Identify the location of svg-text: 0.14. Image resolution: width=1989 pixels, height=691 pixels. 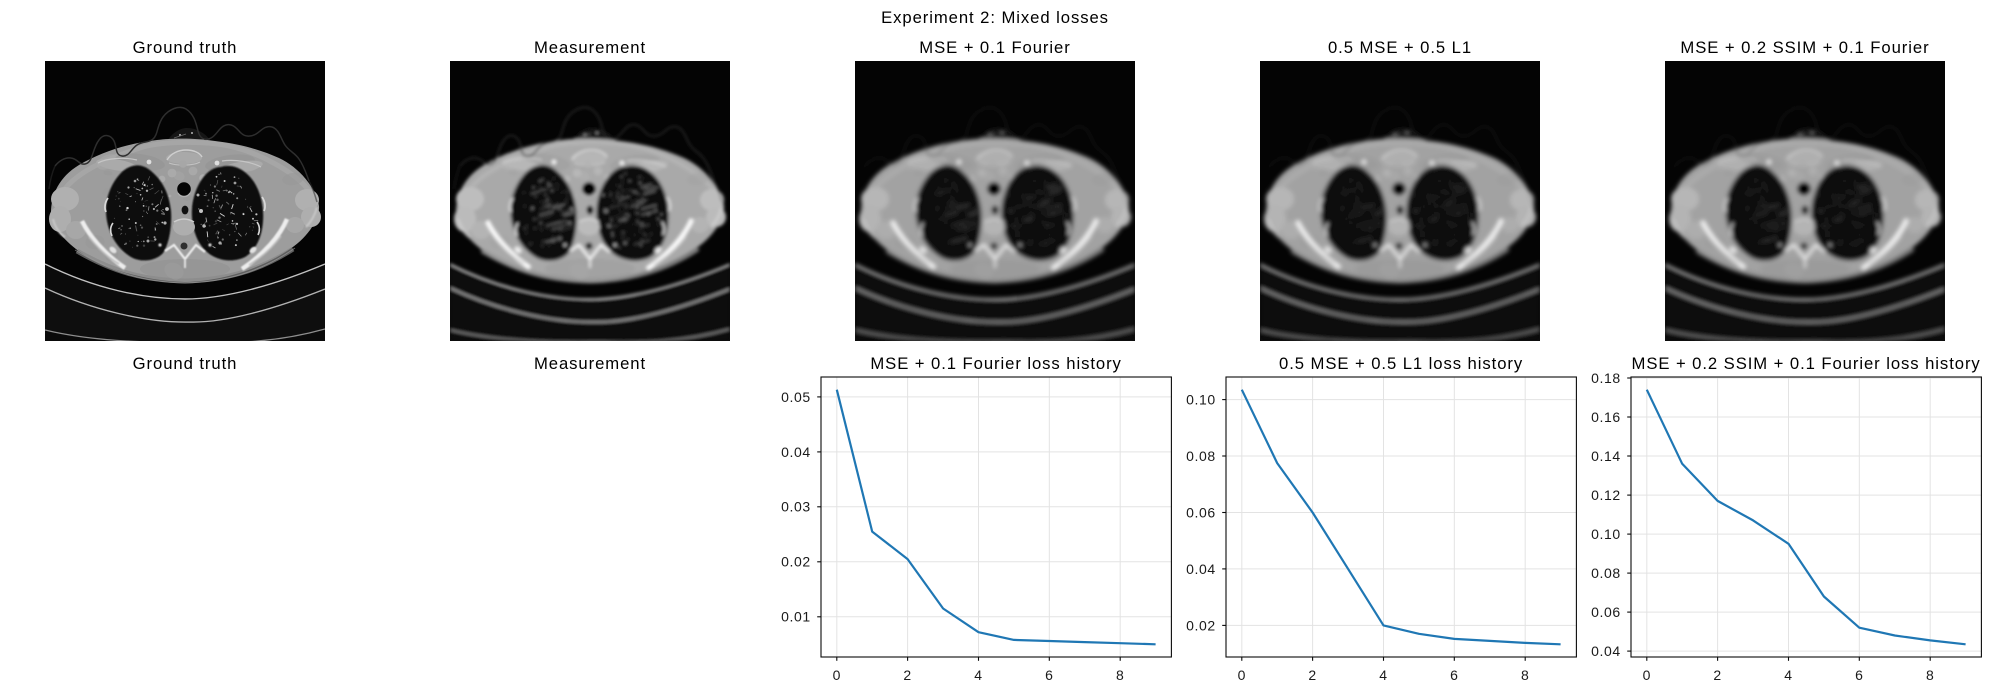
(1606, 455).